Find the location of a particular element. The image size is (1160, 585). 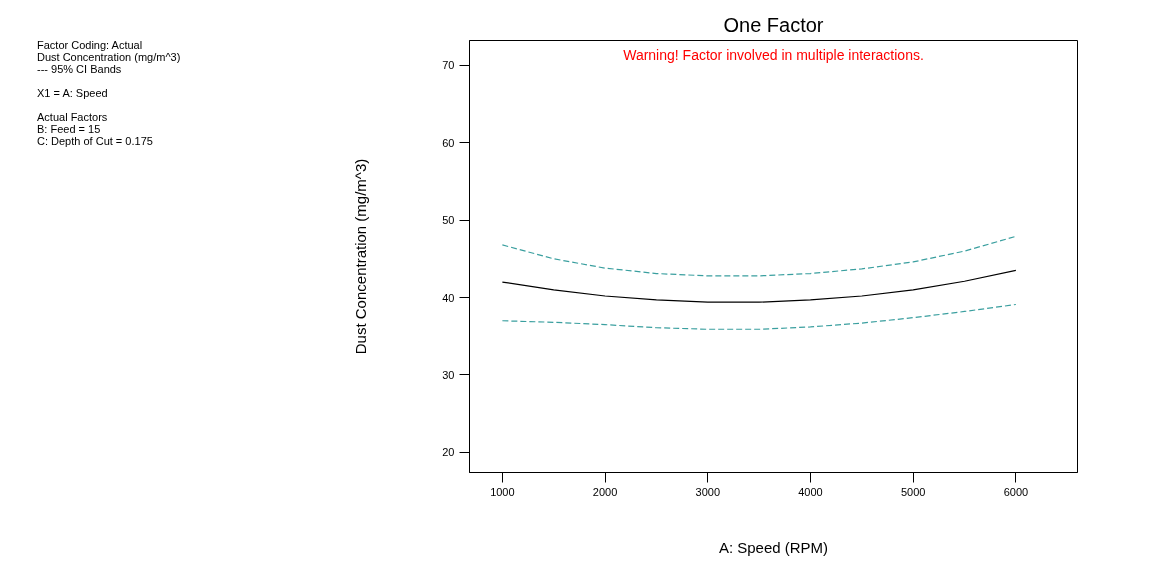

y-tick-label: 30 is located at coordinates (448, 374).